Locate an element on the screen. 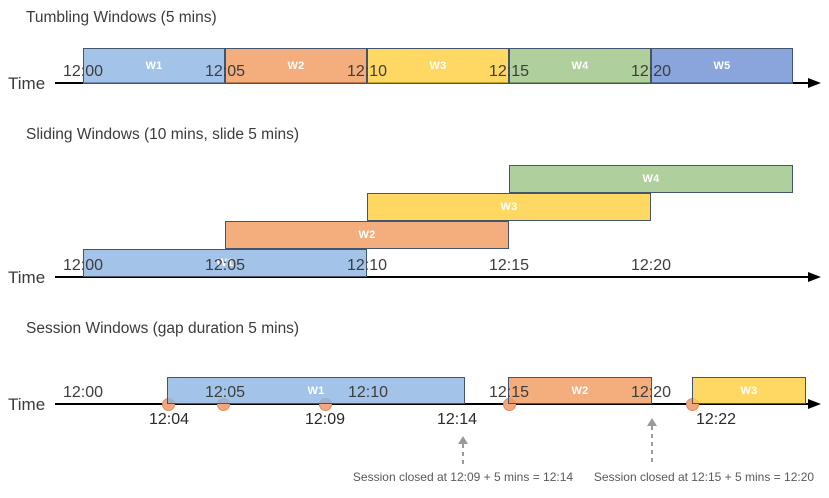 The image size is (829, 498). window-bar-sliding-w4: W4 is located at coordinates (651, 179).